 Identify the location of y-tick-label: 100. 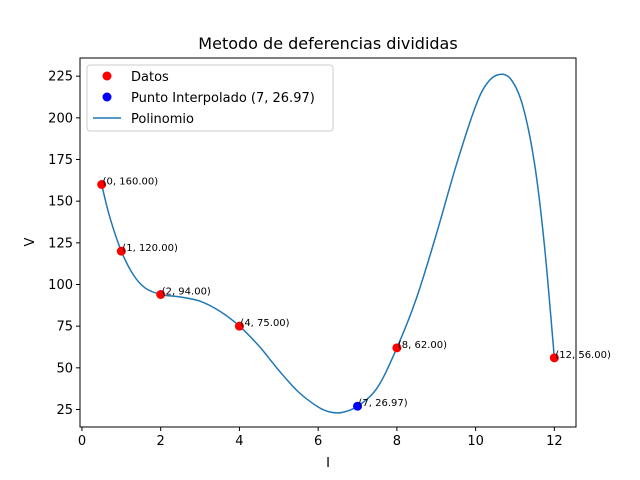
(60, 285).